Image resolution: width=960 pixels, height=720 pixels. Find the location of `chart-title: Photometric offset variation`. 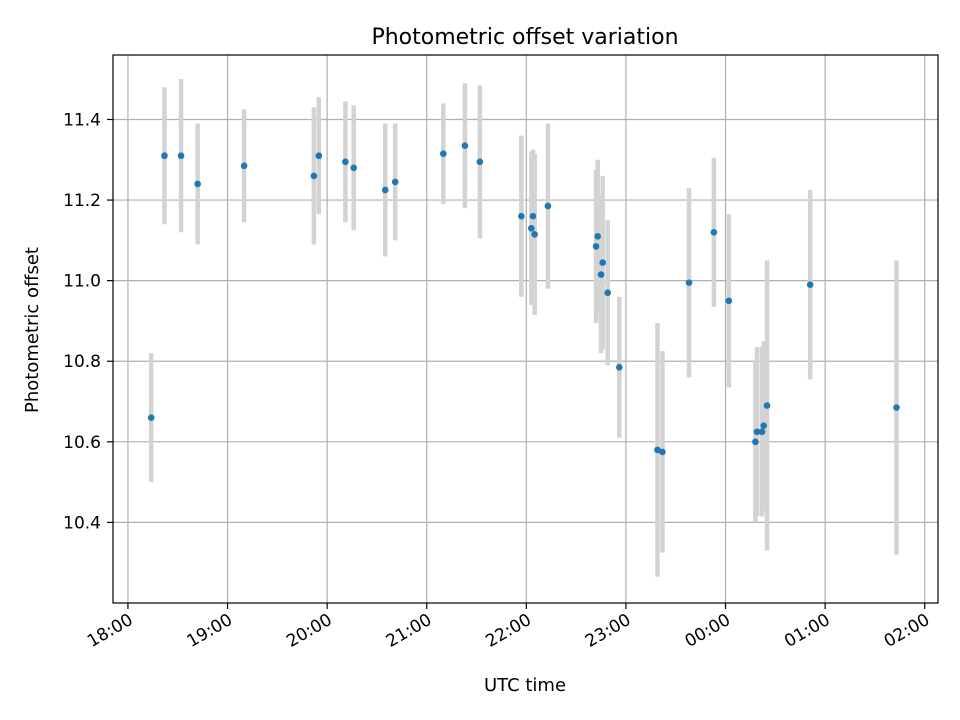

chart-title: Photometric offset variation is located at coordinates (524, 37).